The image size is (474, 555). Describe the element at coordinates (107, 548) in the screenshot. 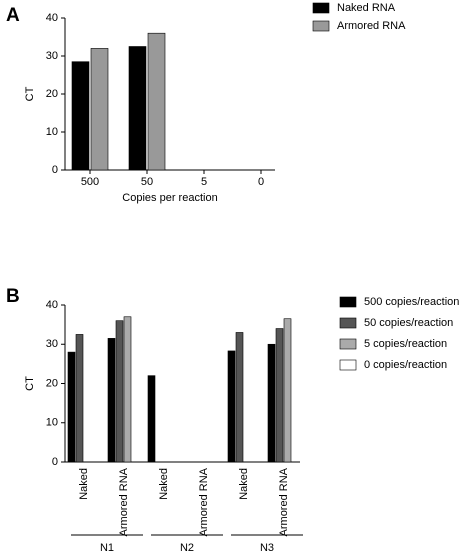

I see `group-label: N1` at that location.